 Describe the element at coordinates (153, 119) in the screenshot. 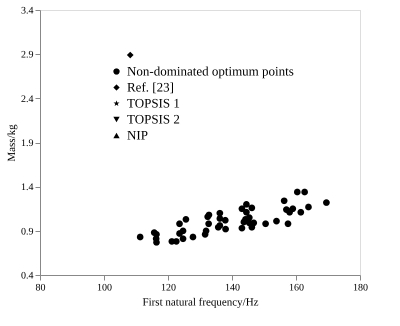

I see `legend-label: TOPSIS 2` at that location.